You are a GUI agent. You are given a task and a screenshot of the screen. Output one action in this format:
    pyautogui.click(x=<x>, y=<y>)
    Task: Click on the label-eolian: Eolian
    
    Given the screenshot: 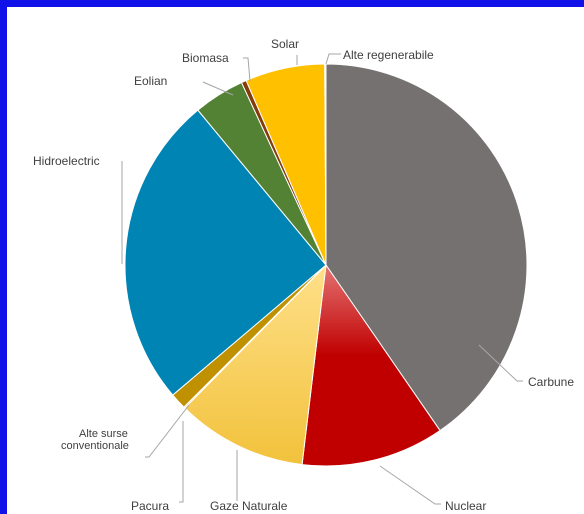 What is the action you would take?
    pyautogui.click(x=150, y=81)
    